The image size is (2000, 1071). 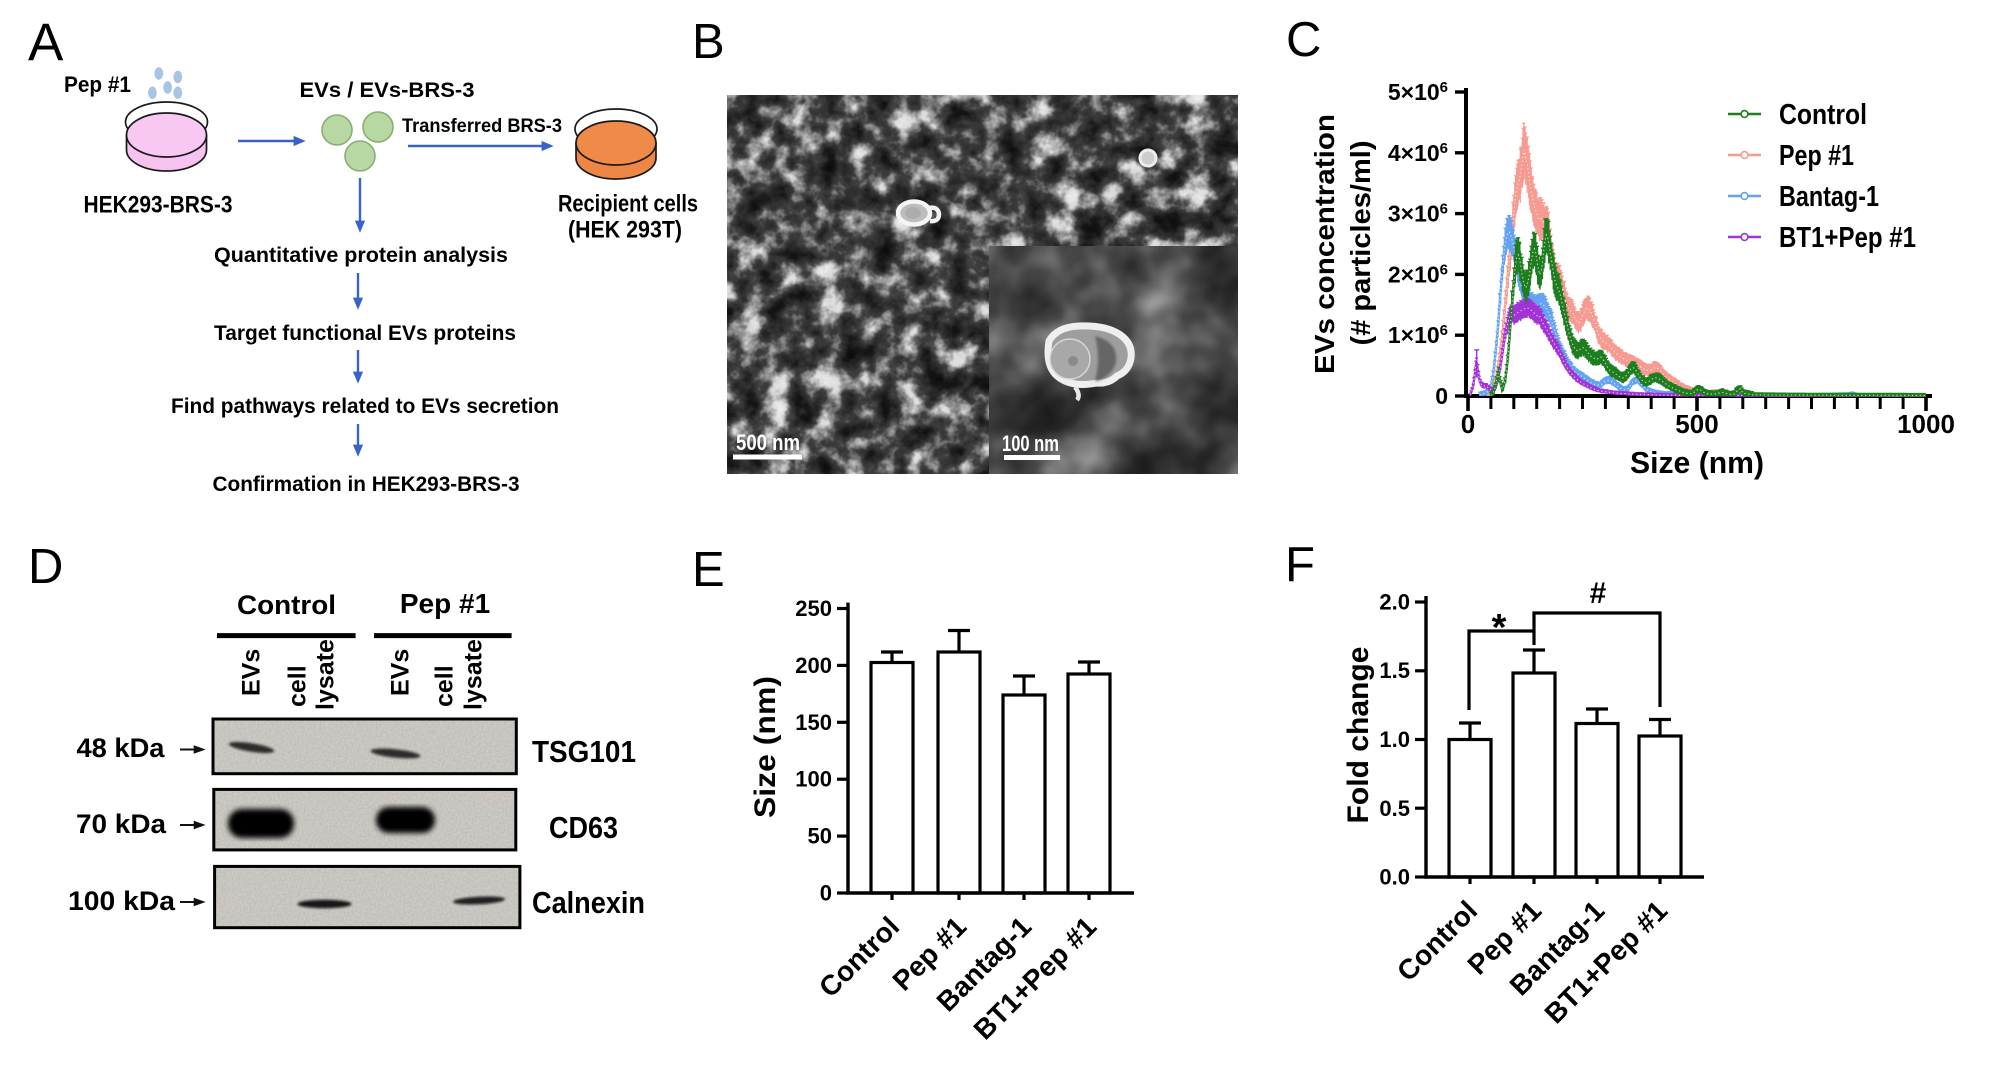 What do you see at coordinates (1394, 877) in the screenshot?
I see `svg-text: 0.0` at bounding box center [1394, 877].